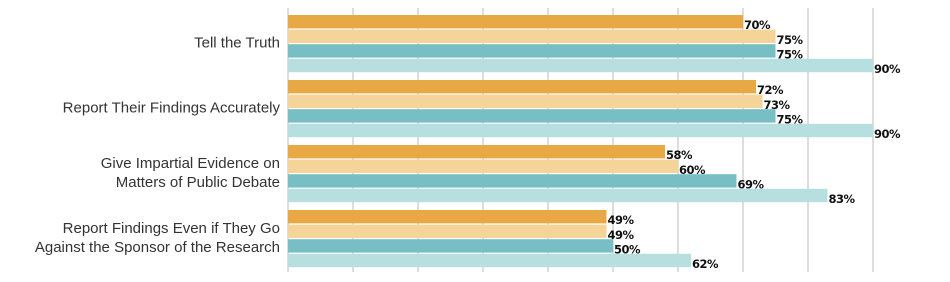  I want to click on value-label: 72%, so click(770, 90).